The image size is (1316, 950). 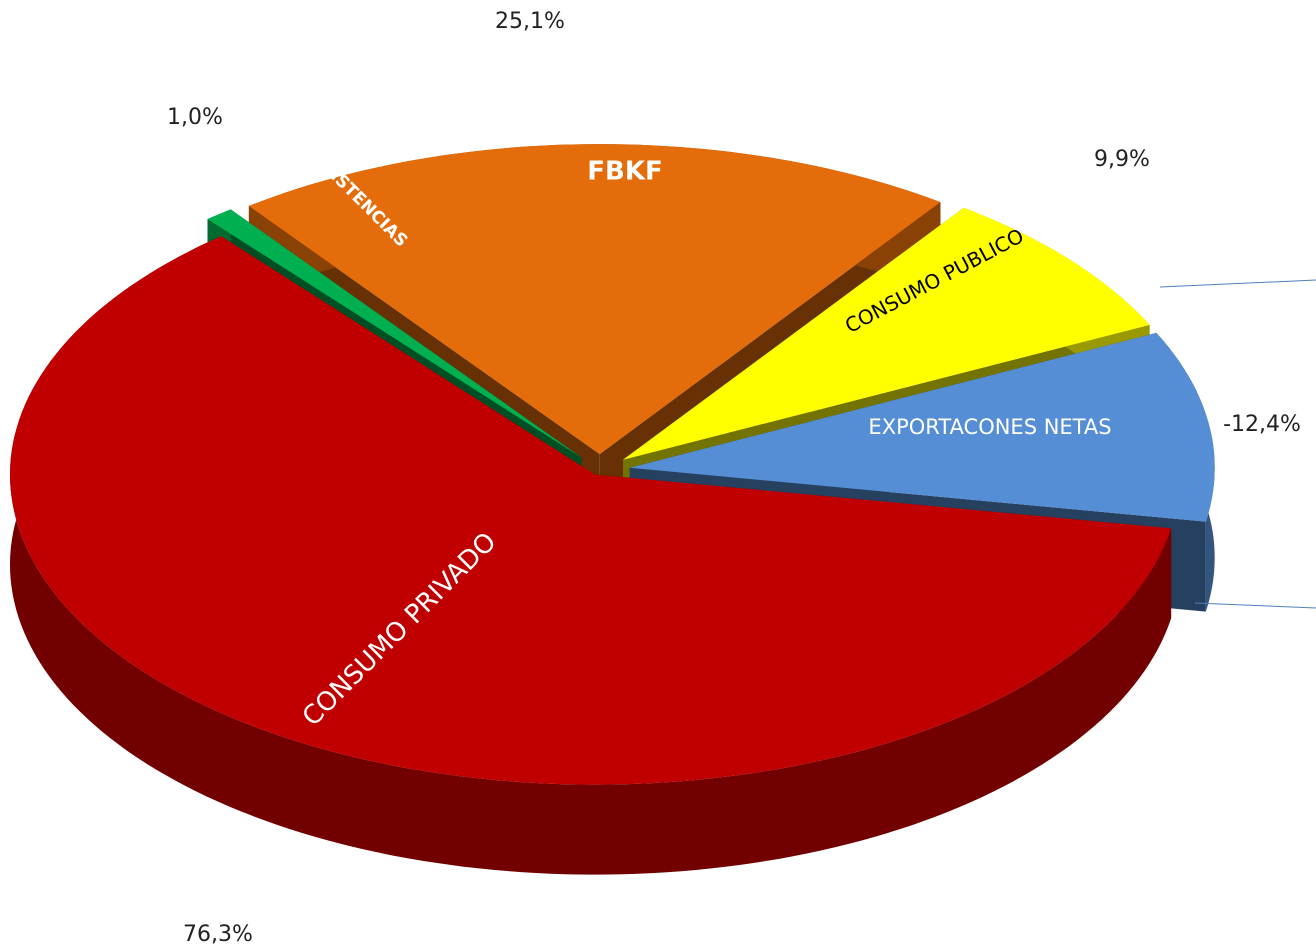 I want to click on value-label: 1,0%, so click(x=195, y=117).